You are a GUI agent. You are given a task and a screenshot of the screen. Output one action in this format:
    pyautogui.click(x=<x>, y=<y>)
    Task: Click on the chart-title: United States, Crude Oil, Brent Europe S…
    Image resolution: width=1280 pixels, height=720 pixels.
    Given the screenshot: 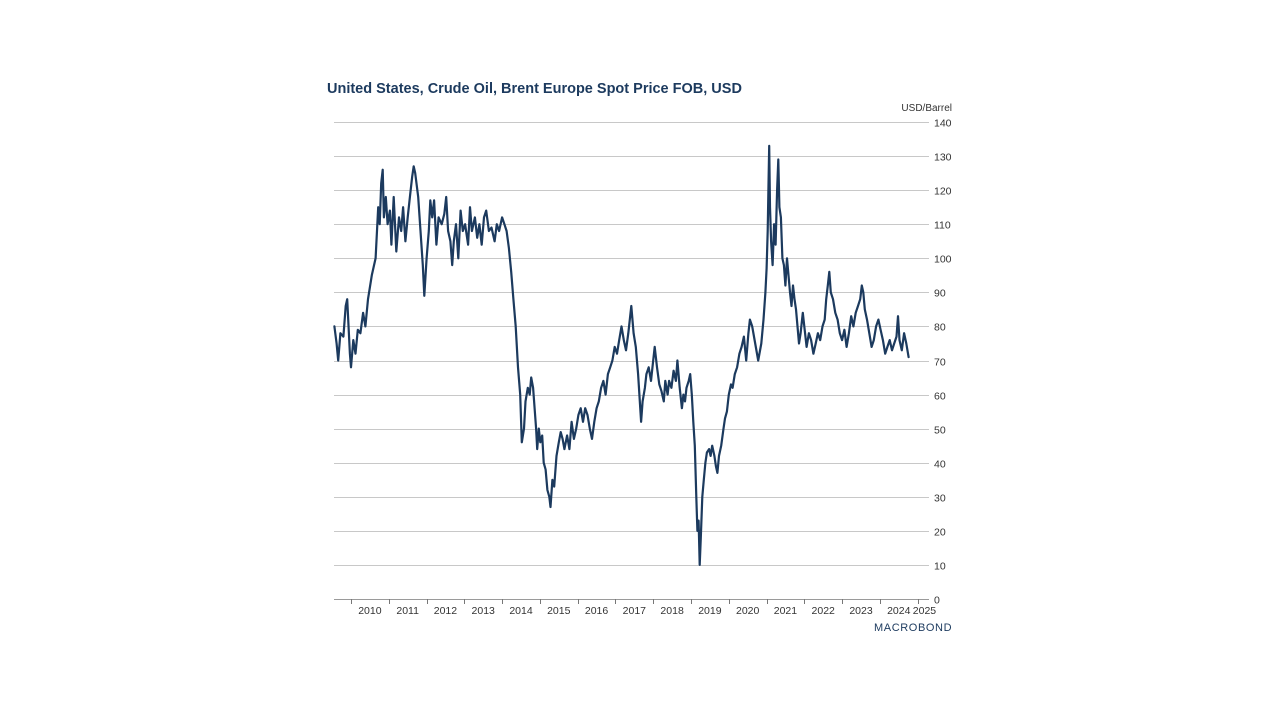 What is the action you would take?
    pyautogui.click(x=534, y=89)
    